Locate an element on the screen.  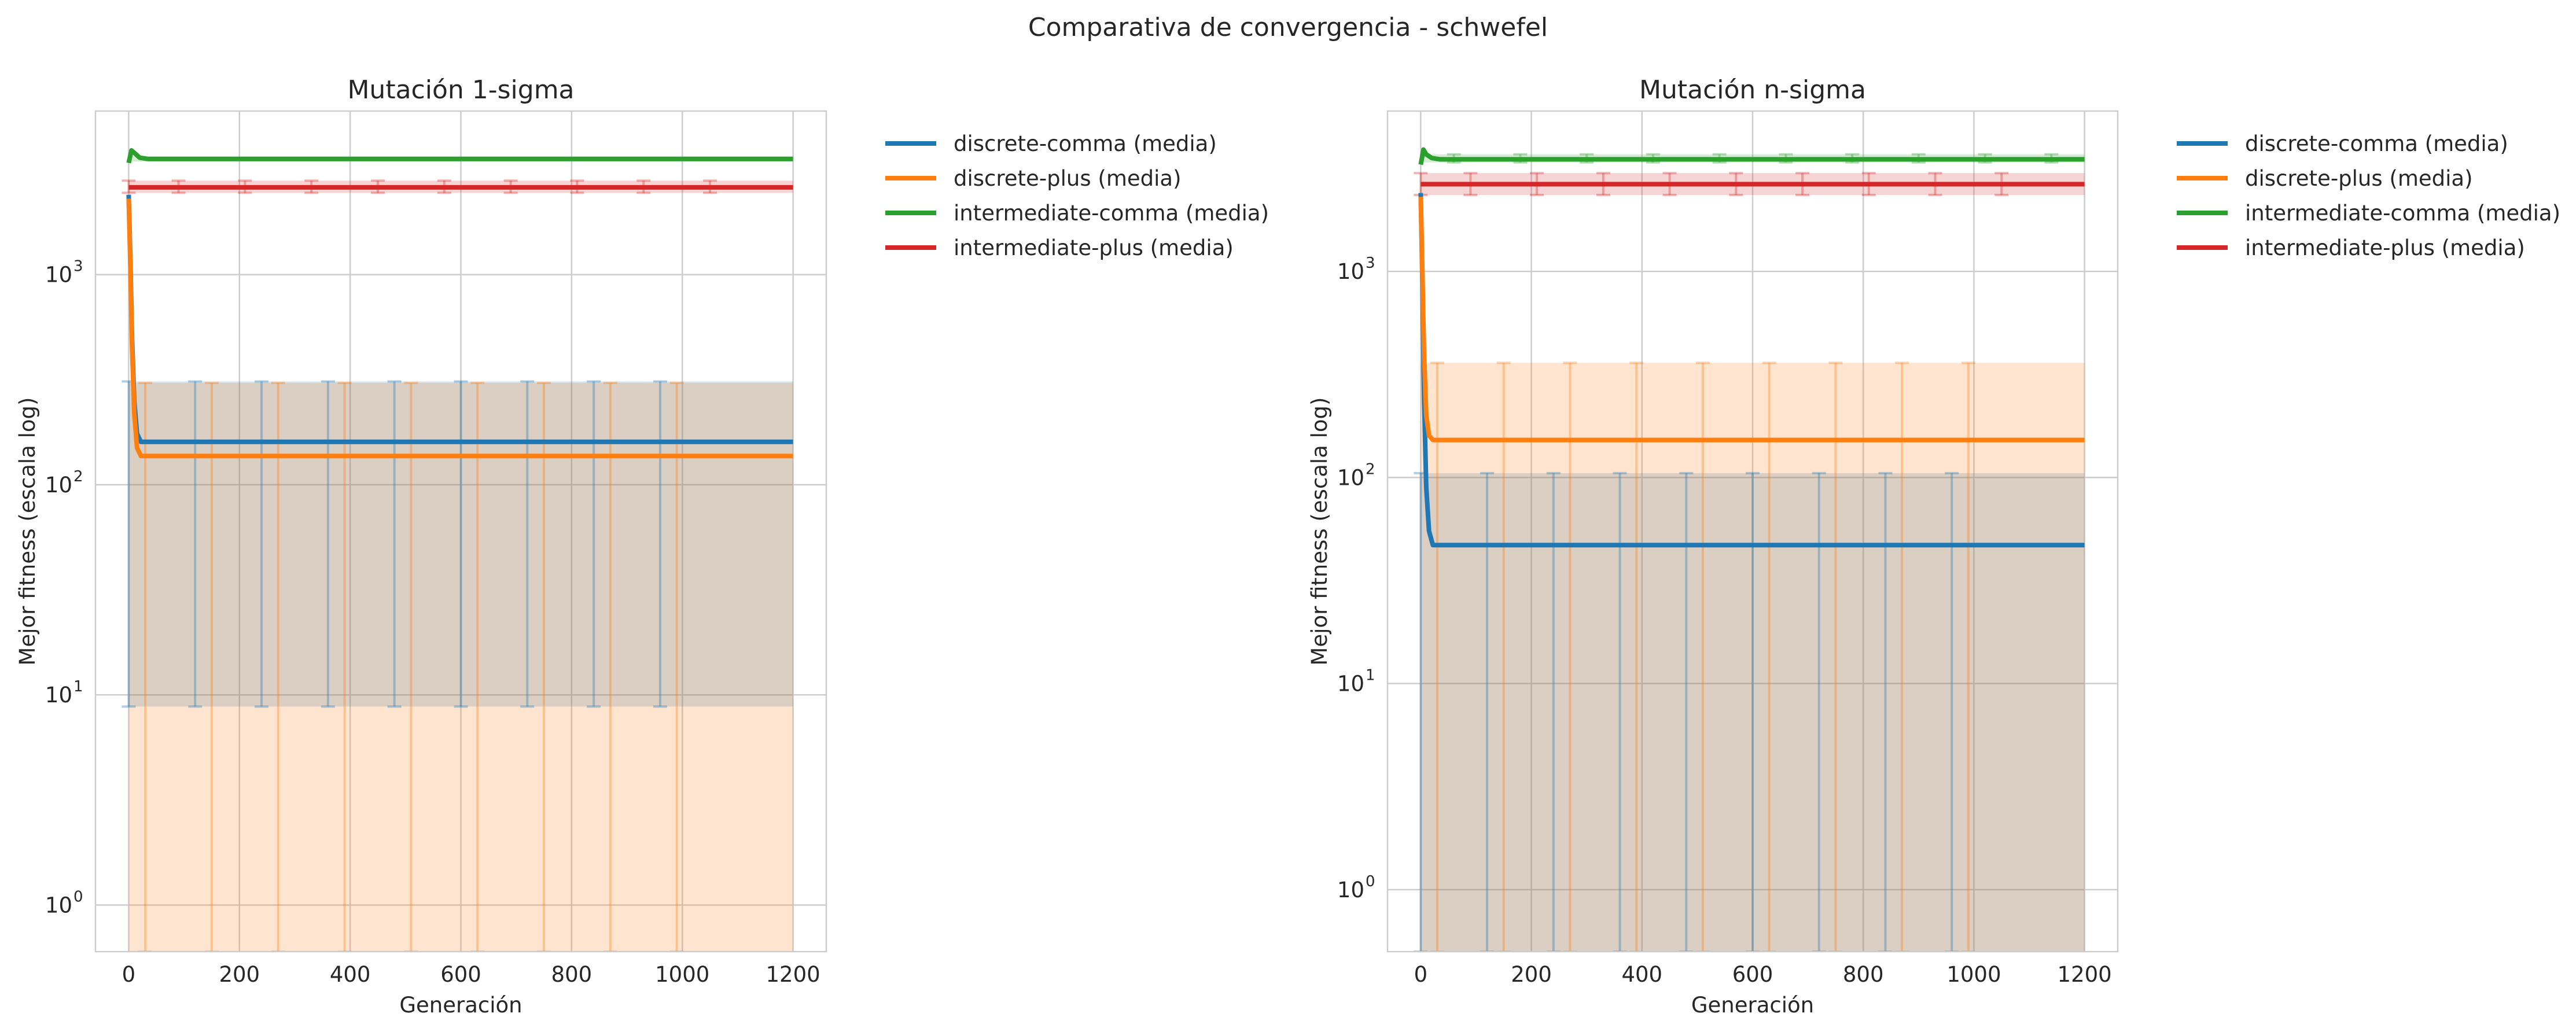
panel-title: Mutación n-sigma is located at coordinates (1752, 90).